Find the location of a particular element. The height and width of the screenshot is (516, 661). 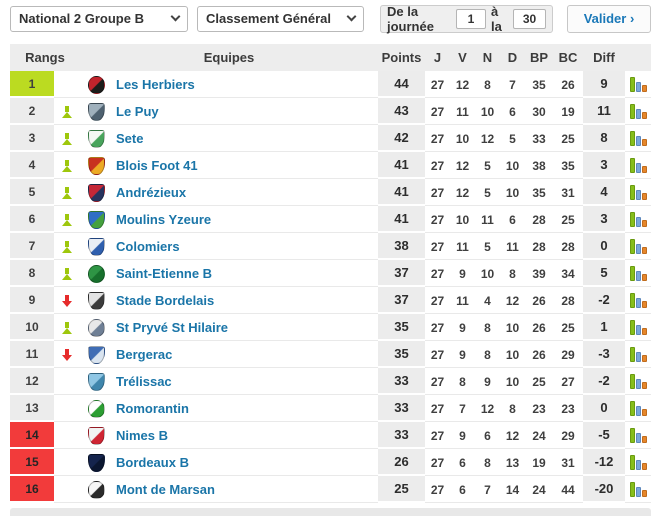

goals-against-cell: 19 is located at coordinates (568, 111).